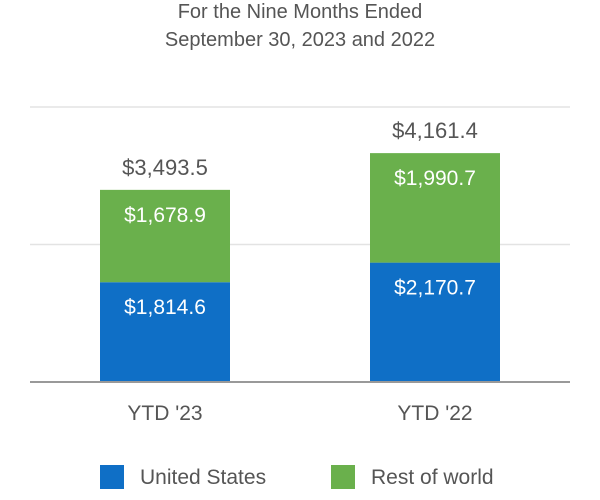 The width and height of the screenshot is (600, 500). Describe the element at coordinates (203, 477) in the screenshot. I see `legend-label-0: United States` at that location.